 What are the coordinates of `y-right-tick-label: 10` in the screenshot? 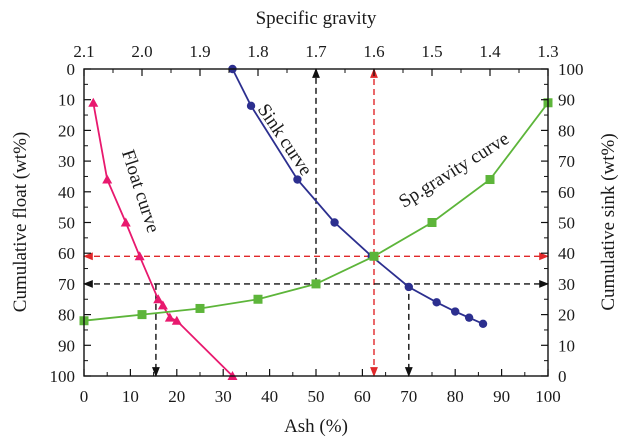 It's located at (566, 345).